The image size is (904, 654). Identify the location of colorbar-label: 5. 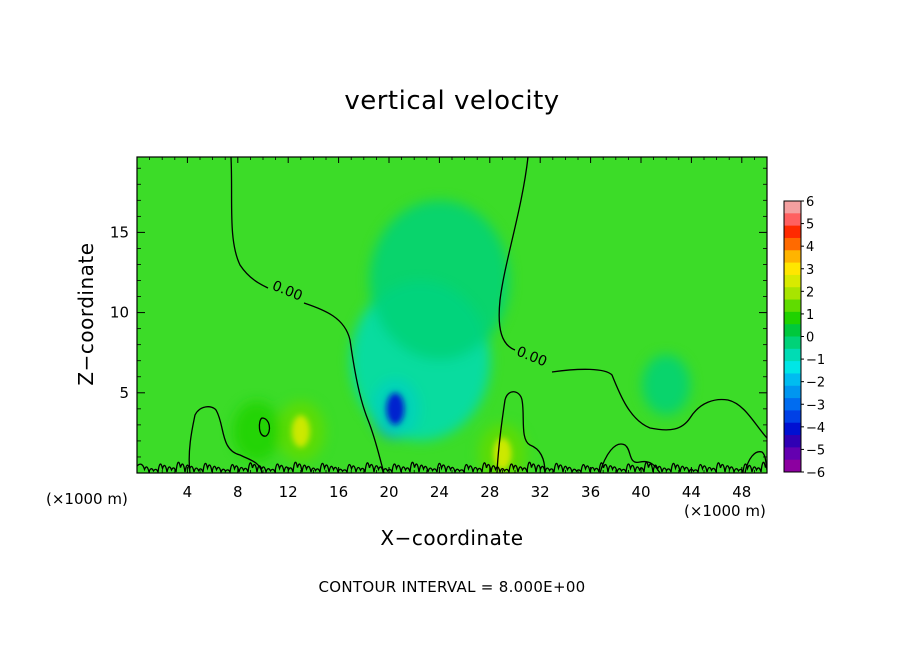
(810, 225).